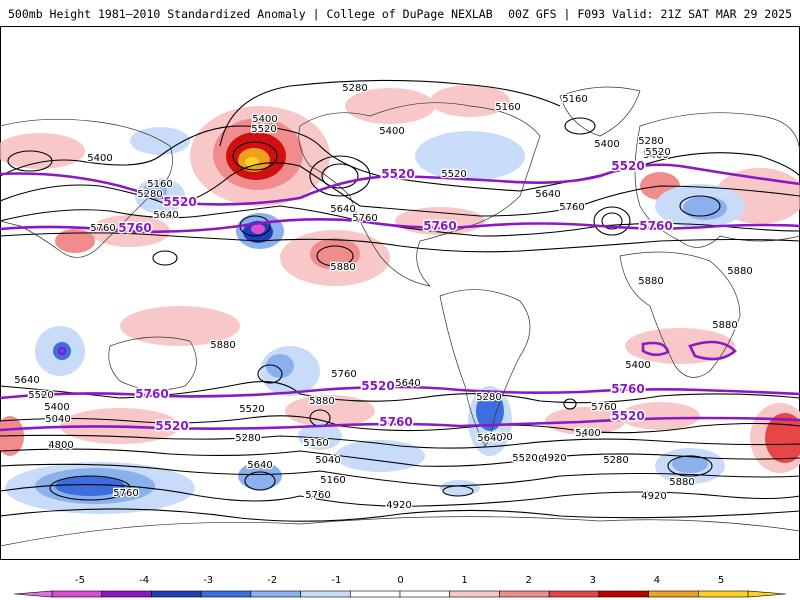 This screenshot has height=600, width=800. I want to click on purple-5520-contour-south, so click(400, 424).